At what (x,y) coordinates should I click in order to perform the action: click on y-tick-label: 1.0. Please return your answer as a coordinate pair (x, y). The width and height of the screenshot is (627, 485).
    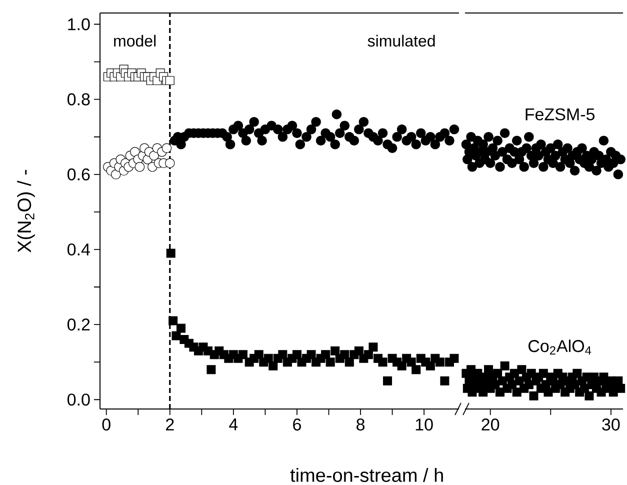
    Looking at the image, I should click on (79, 24).